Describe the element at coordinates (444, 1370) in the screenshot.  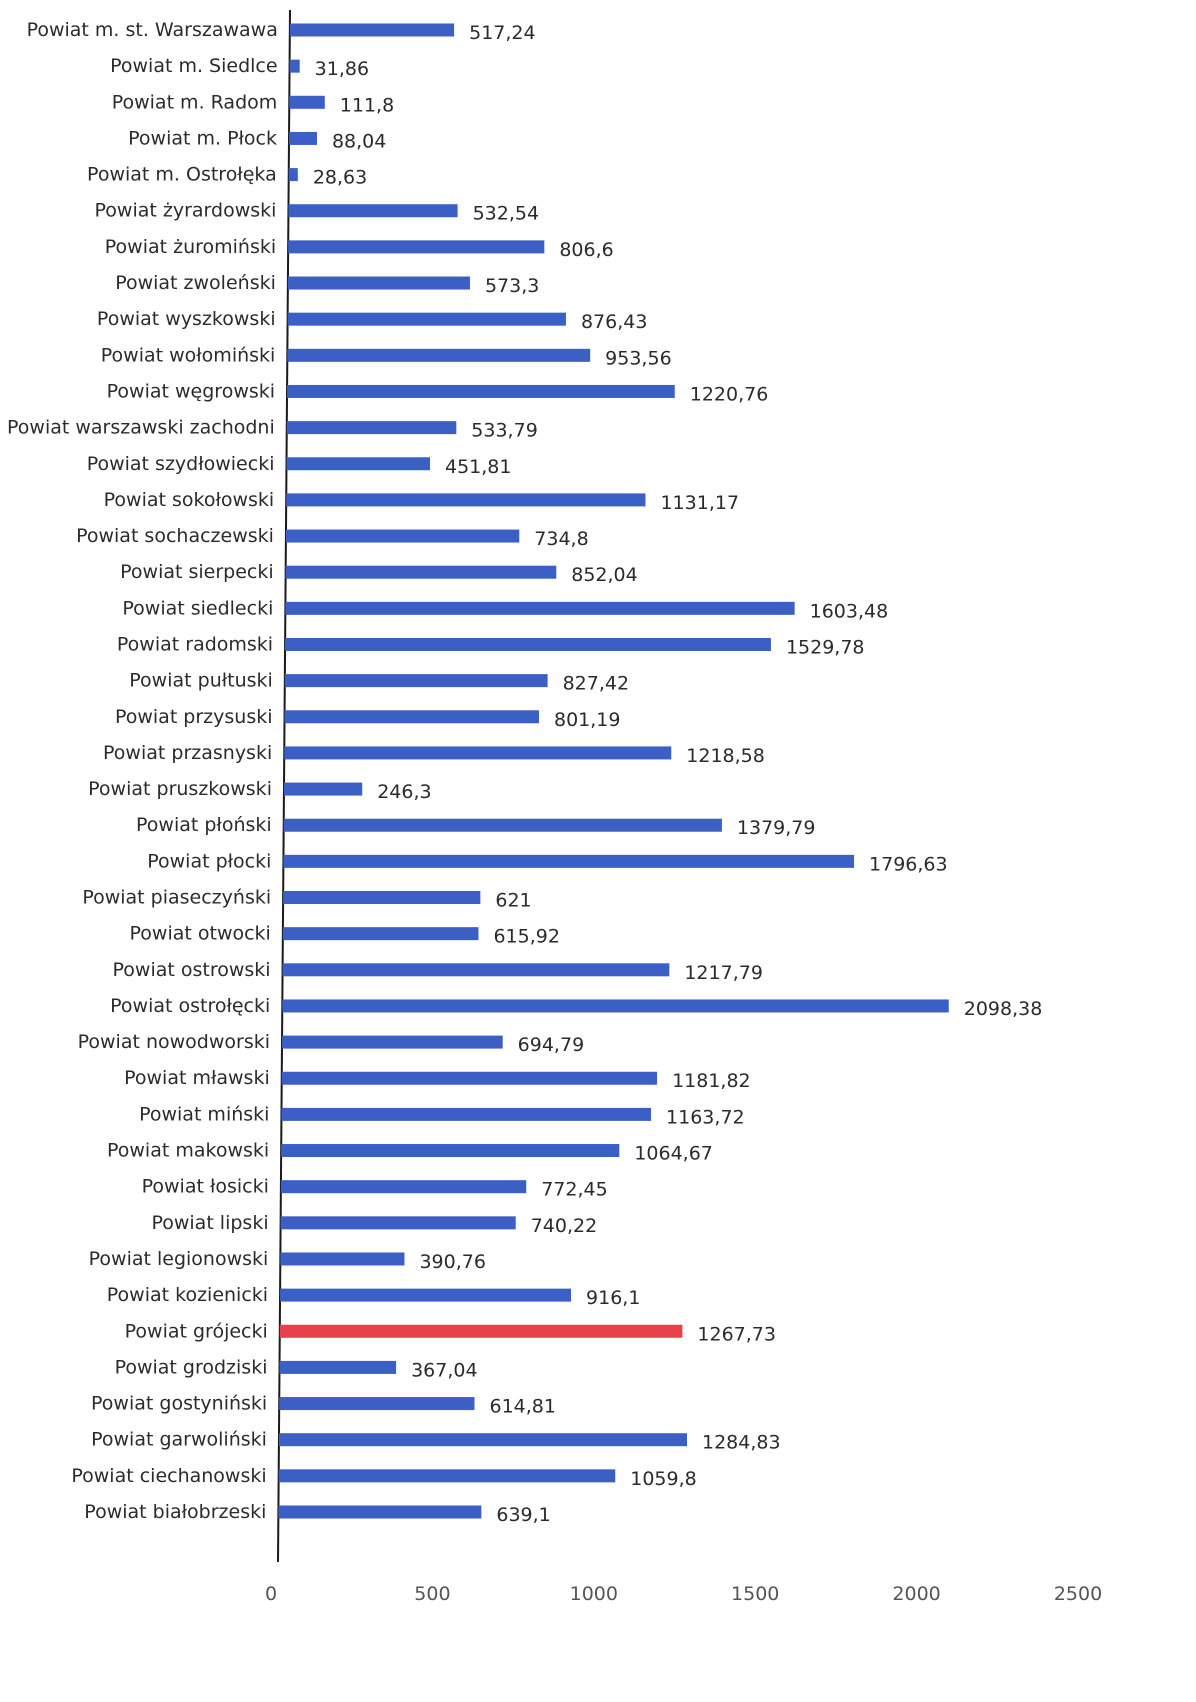
I see `value-label: 367,04` at that location.